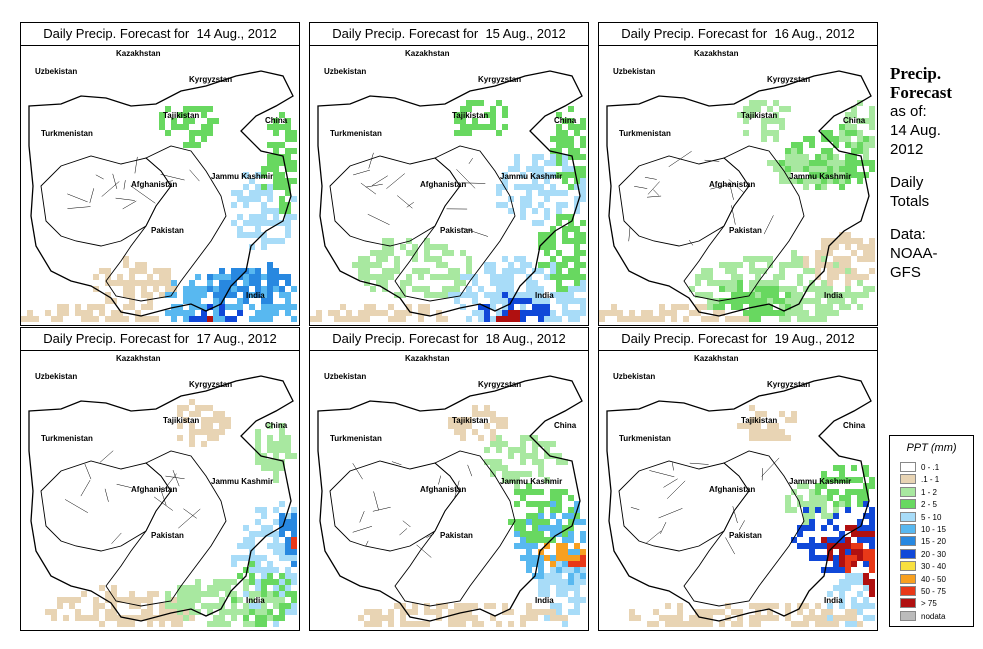  Describe the element at coordinates (919, 479) in the screenshot. I see `legend-item: .1 - 1` at that location.